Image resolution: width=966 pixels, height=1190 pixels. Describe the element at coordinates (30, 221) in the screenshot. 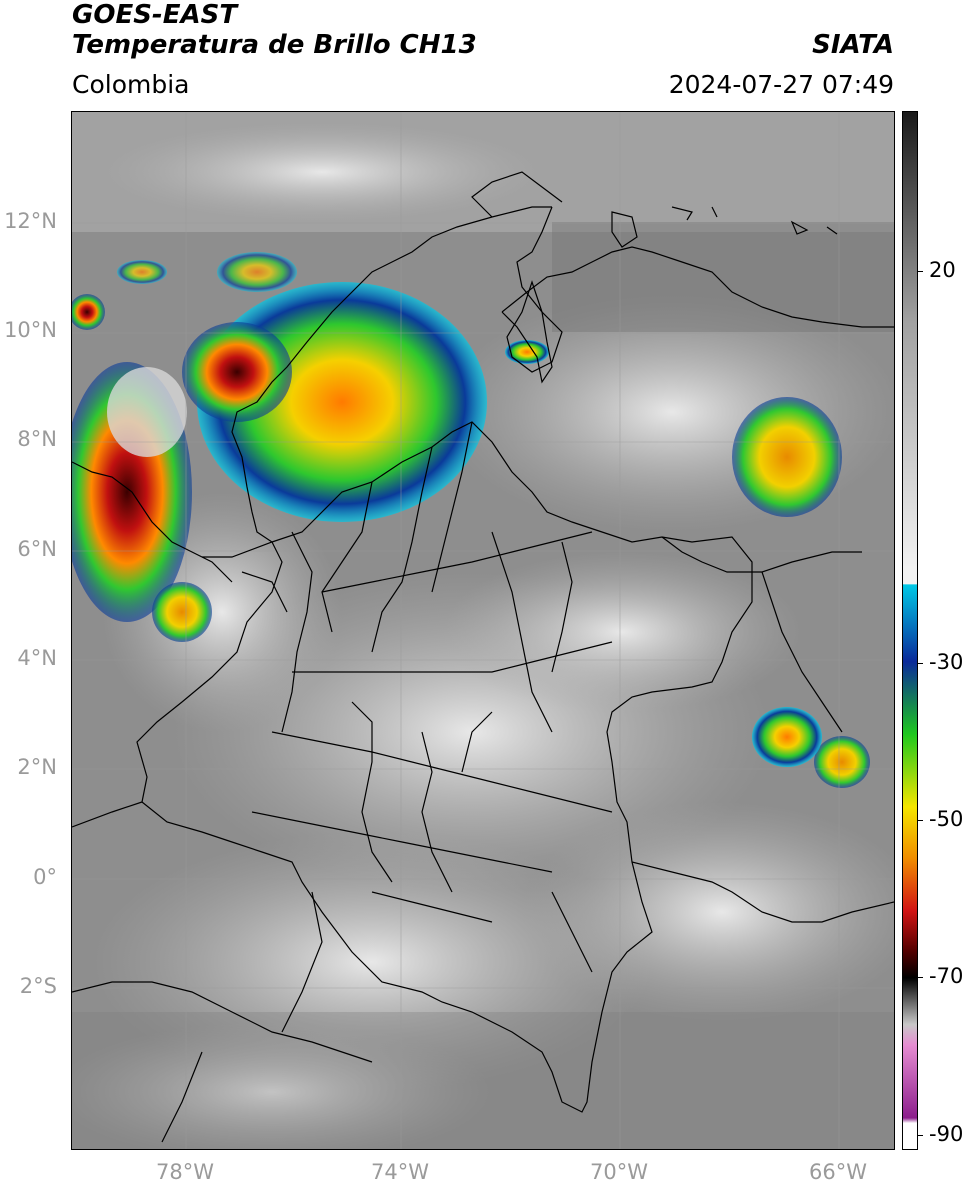

I see `lat-label-12n: 12°N` at that location.